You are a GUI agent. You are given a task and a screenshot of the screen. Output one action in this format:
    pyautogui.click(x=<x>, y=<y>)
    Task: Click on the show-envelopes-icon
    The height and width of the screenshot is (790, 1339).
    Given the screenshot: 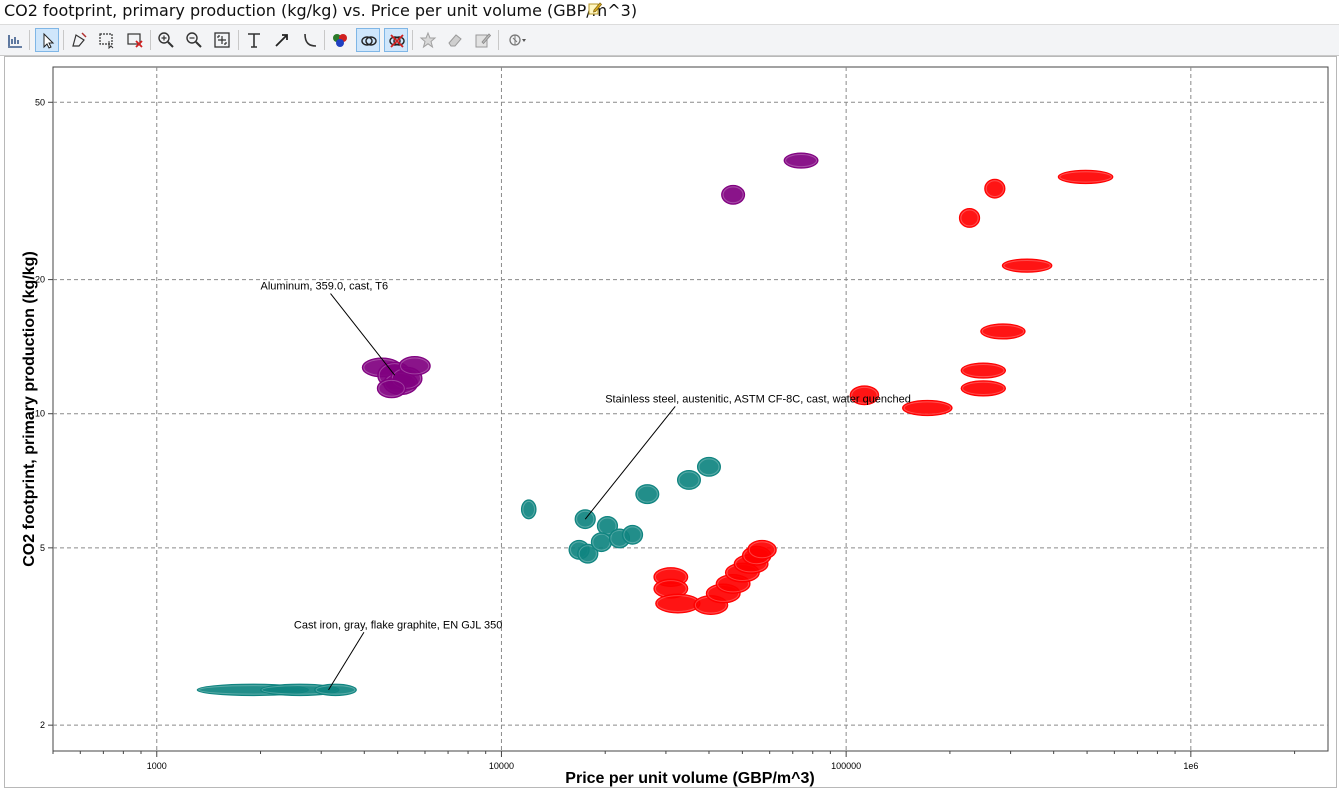 What is the action you would take?
    pyautogui.click(x=369, y=41)
    